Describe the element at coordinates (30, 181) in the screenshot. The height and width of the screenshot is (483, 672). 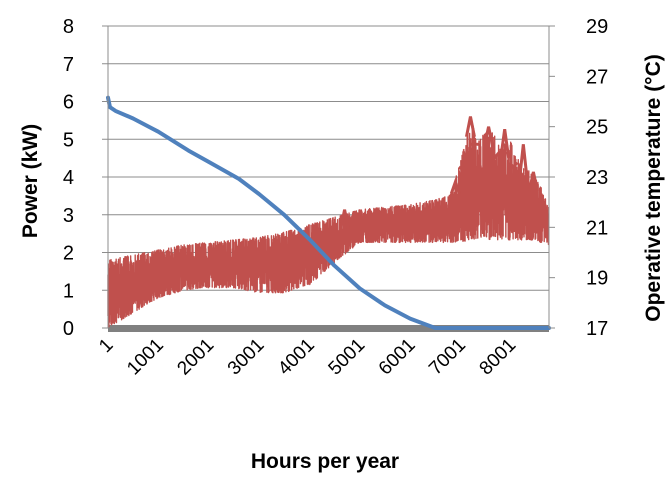
I see `y-axis-title: Power (kW)` at that location.